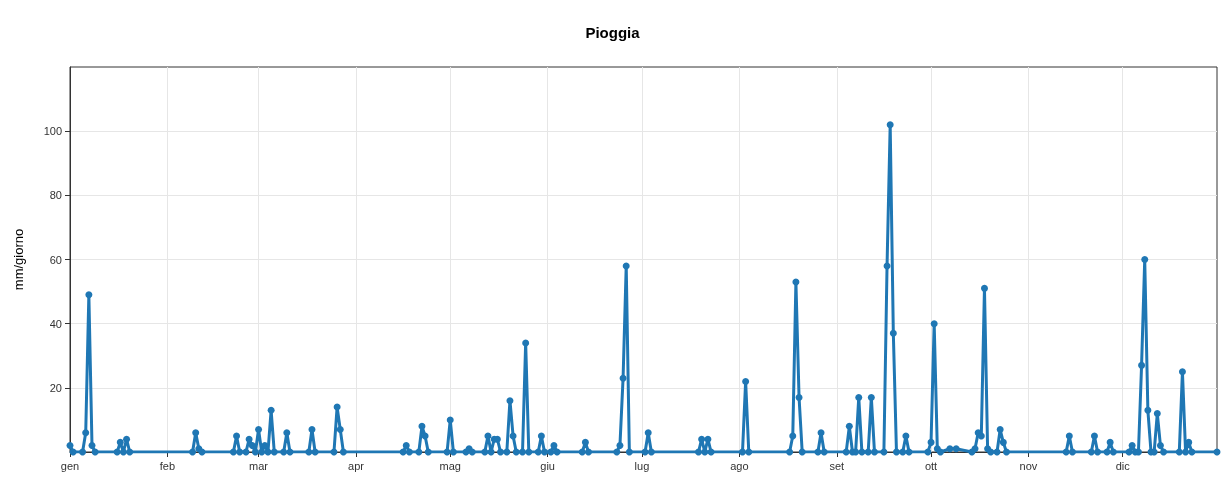 This screenshot has height=503, width=1225. Describe the element at coordinates (55, 195) in the screenshot. I see `y-tick-label: 80` at that location.